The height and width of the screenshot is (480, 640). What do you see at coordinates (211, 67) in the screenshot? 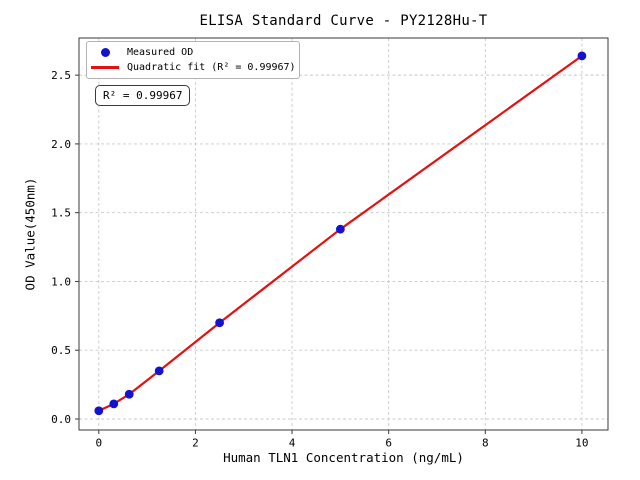
I see `legend-label-quadratic-fit: Quadratic fit (R² = 0.99967)` at bounding box center [211, 67].